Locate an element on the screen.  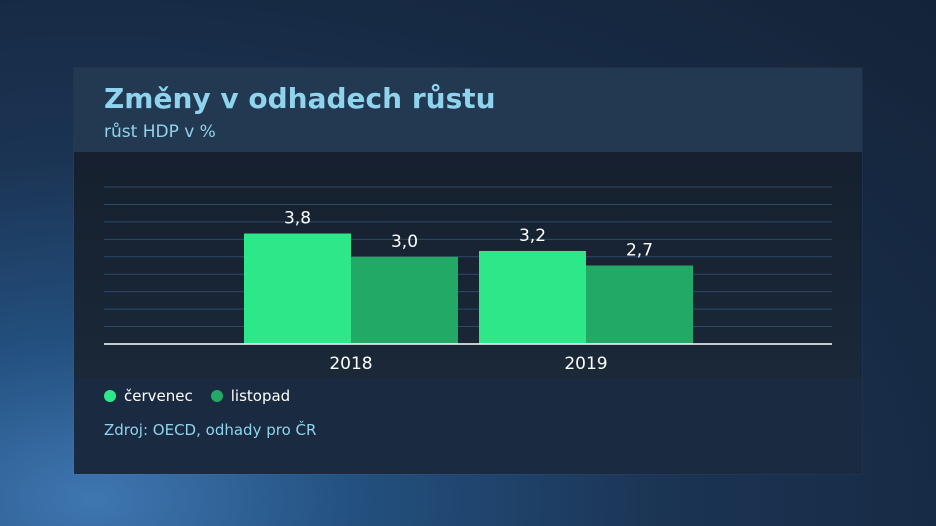
legend-item-cervenec: červenec is located at coordinates (148, 396).